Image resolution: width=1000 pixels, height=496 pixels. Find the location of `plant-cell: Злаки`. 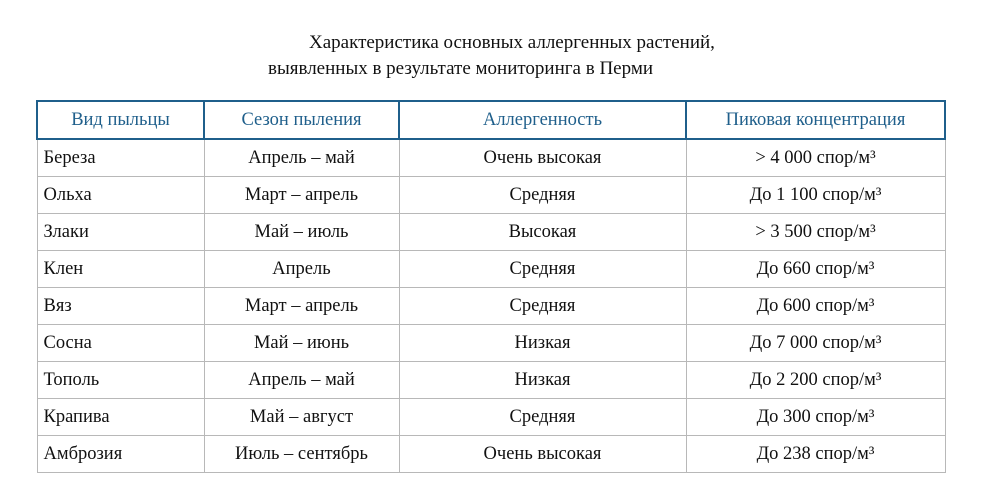

plant-cell: Злаки is located at coordinates (120, 232).